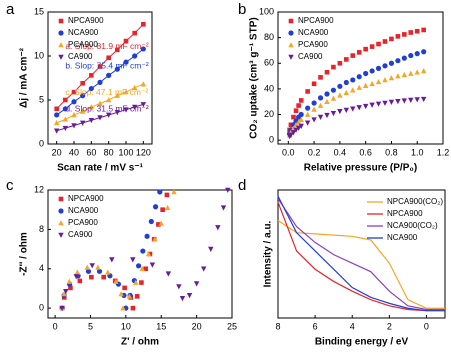  I want to click on y-tick-label: 40, so click(269, 88).